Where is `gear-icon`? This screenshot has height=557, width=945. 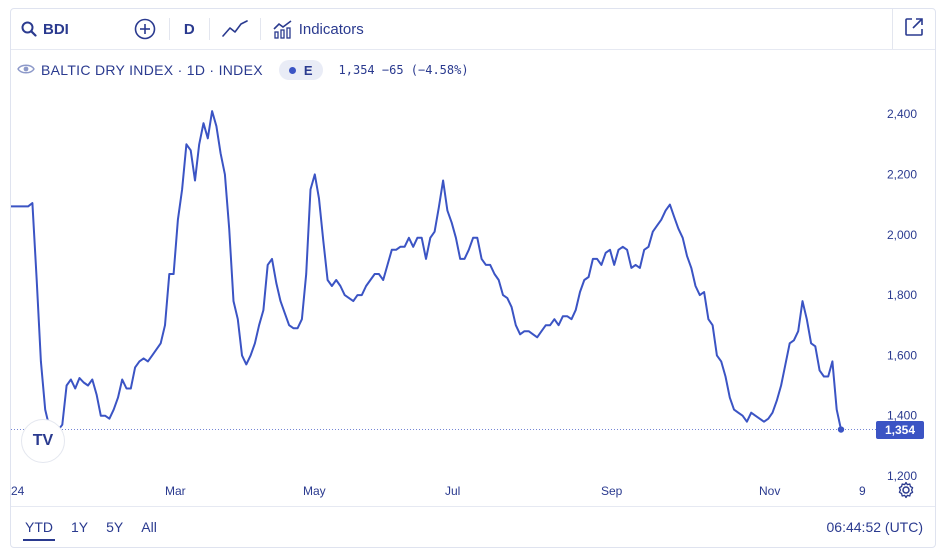 gear-icon is located at coordinates (906, 492).